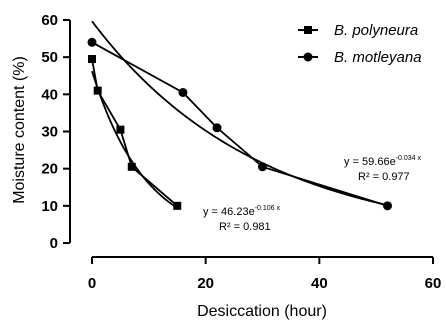  Describe the element at coordinates (54, 243) in the screenshot. I see `y-tick-label: 0` at that location.